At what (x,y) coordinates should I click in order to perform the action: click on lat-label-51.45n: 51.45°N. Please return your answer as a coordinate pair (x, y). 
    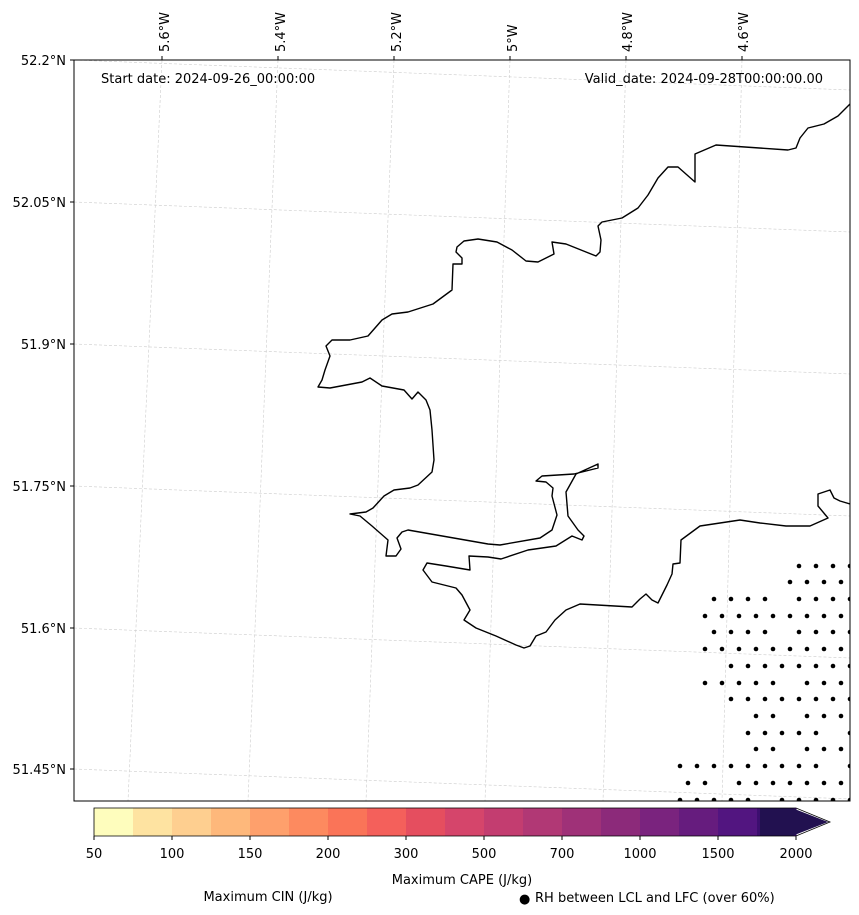
    Looking at the image, I should click on (39, 770).